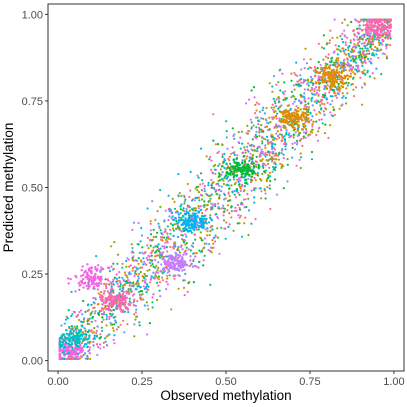  Describe the element at coordinates (225, 395) in the screenshot. I see `x-axis-title: Observed methylation` at that location.